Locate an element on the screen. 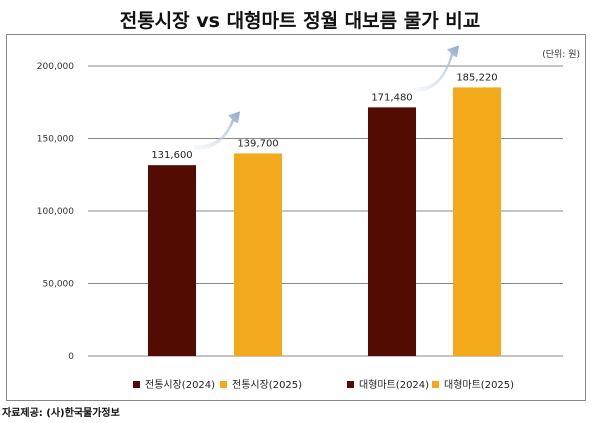  y-tick-label: 0 is located at coordinates (71, 357).